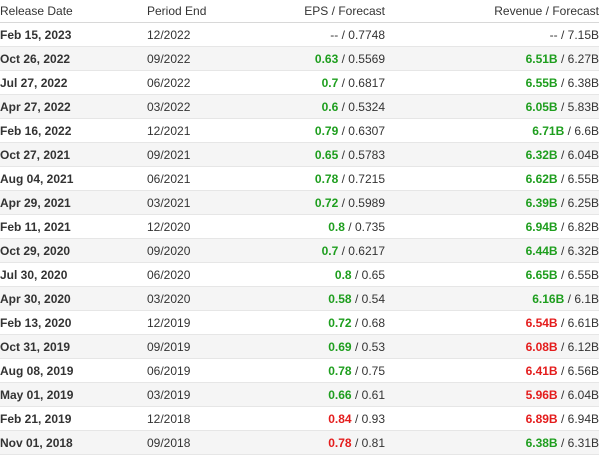 Image resolution: width=599 pixels, height=459 pixels. Describe the element at coordinates (373, 299) in the screenshot. I see `eps-forecast-value: 0.54` at that location.